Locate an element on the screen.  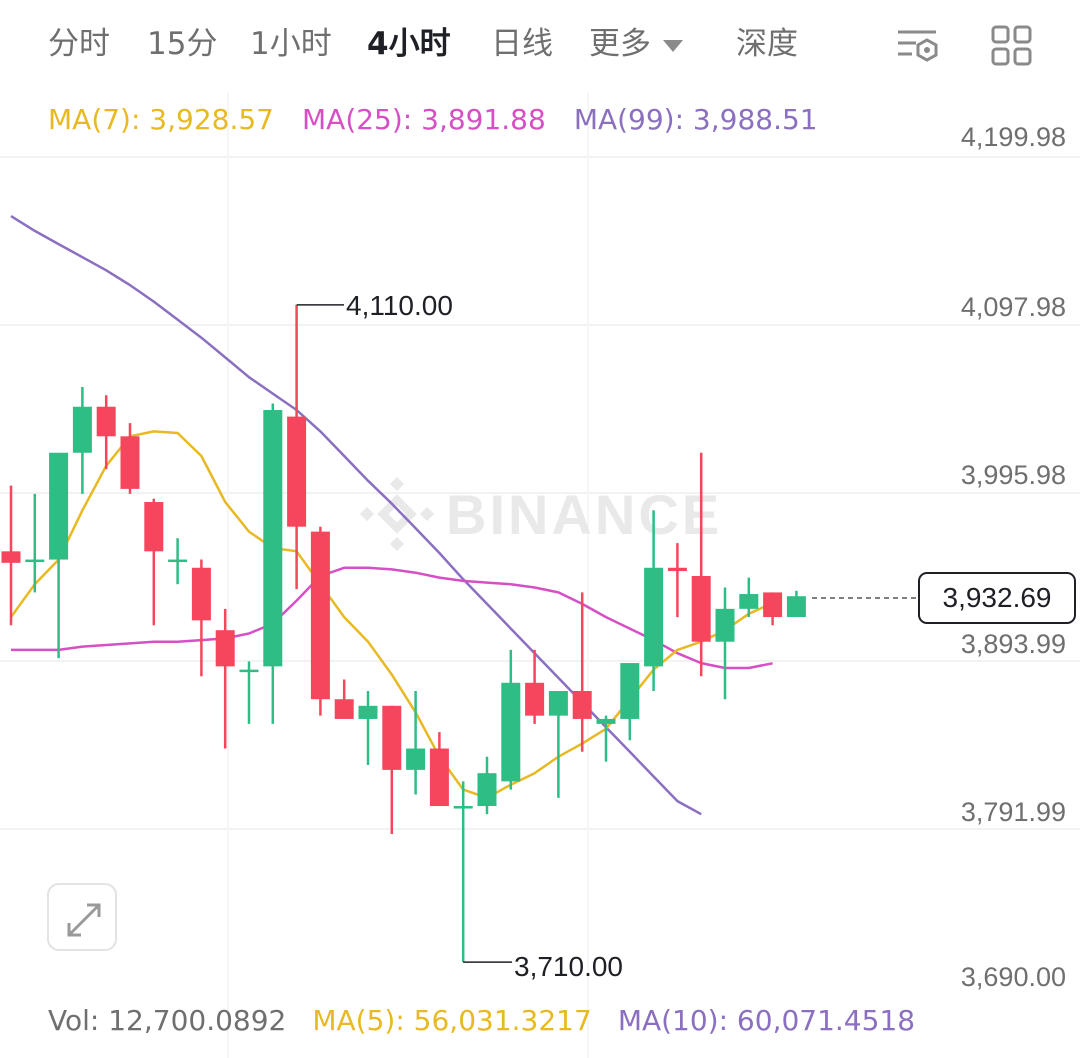
tab-more: 更多 is located at coordinates (636, 44).